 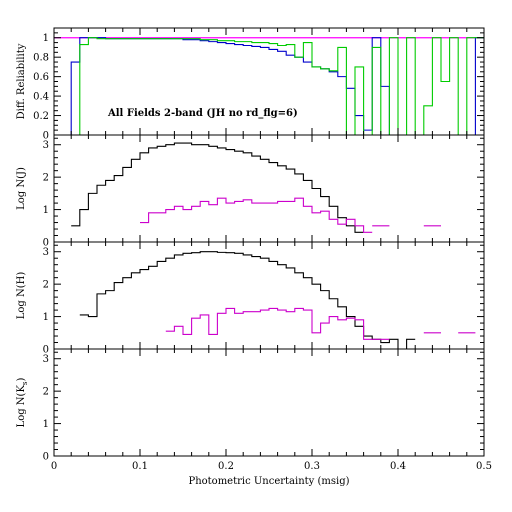 I want to click on chart-annotation: All Fields 2-band (JH no rd_flg=6), so click(x=202, y=113).